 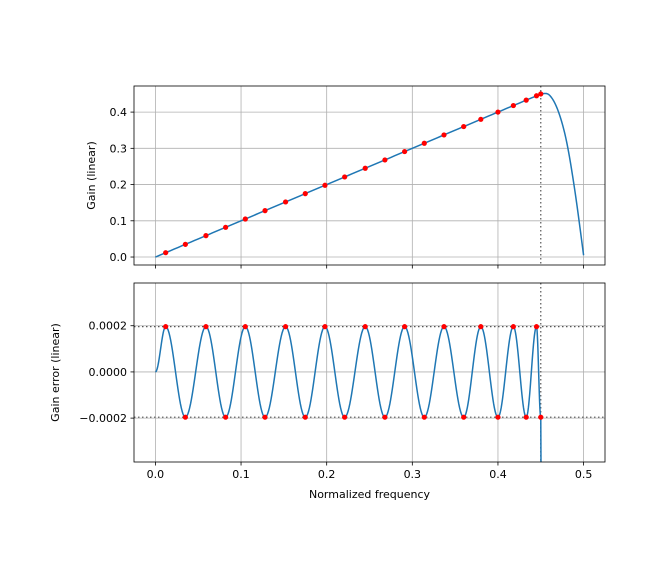 I want to click on y-axis-label: Gain error (linear), so click(x=55, y=372).